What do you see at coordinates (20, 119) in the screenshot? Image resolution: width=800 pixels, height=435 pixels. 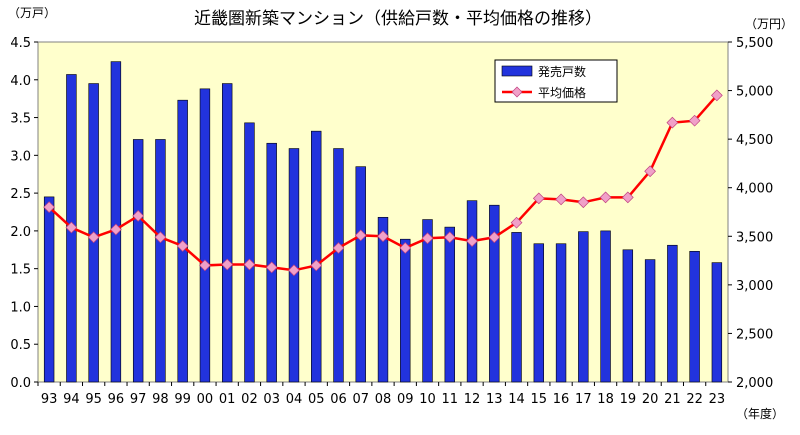 I see `y-left-tick-label: 3.5` at bounding box center [20, 119].